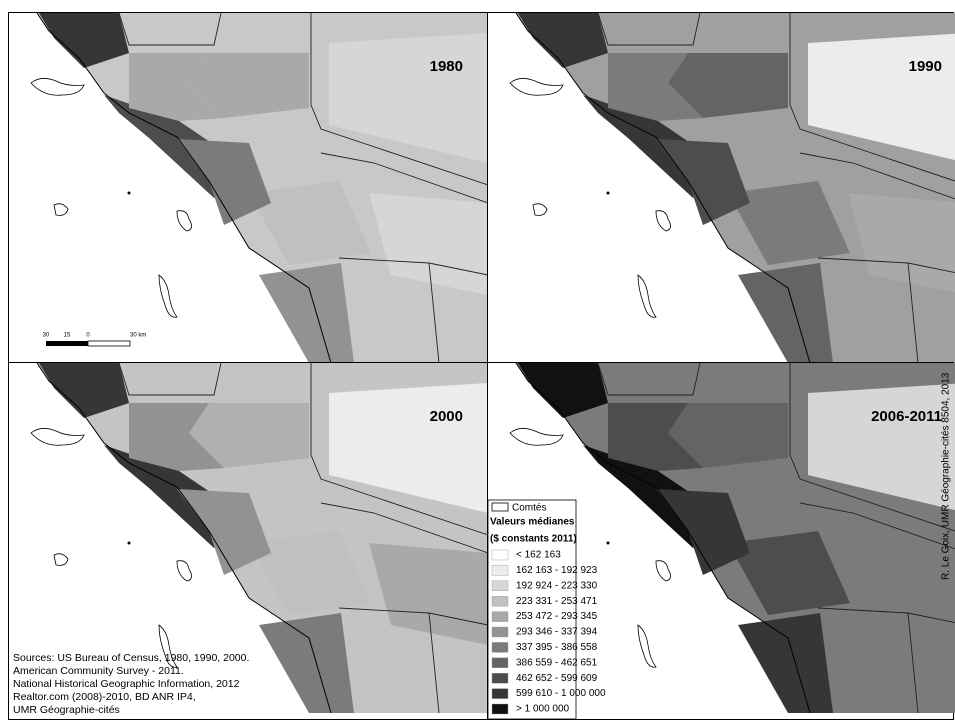 This screenshot has height=725, width=955. I want to click on legend-label: 386 559 - 462 651, so click(557, 662).